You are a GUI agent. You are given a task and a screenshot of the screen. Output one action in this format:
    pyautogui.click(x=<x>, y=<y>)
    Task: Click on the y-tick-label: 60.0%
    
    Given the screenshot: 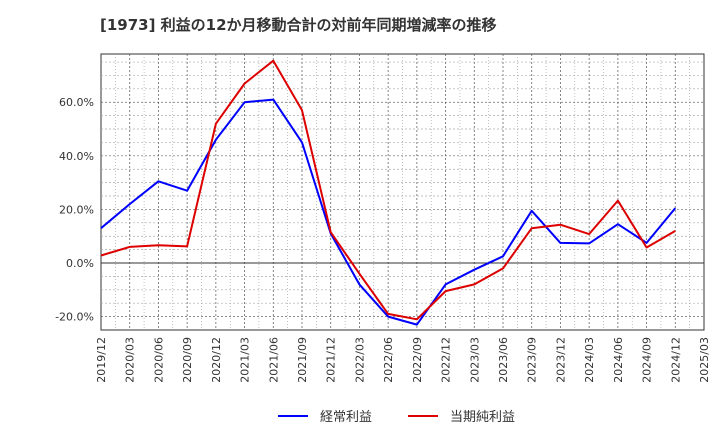 What is the action you would take?
    pyautogui.click(x=76, y=102)
    